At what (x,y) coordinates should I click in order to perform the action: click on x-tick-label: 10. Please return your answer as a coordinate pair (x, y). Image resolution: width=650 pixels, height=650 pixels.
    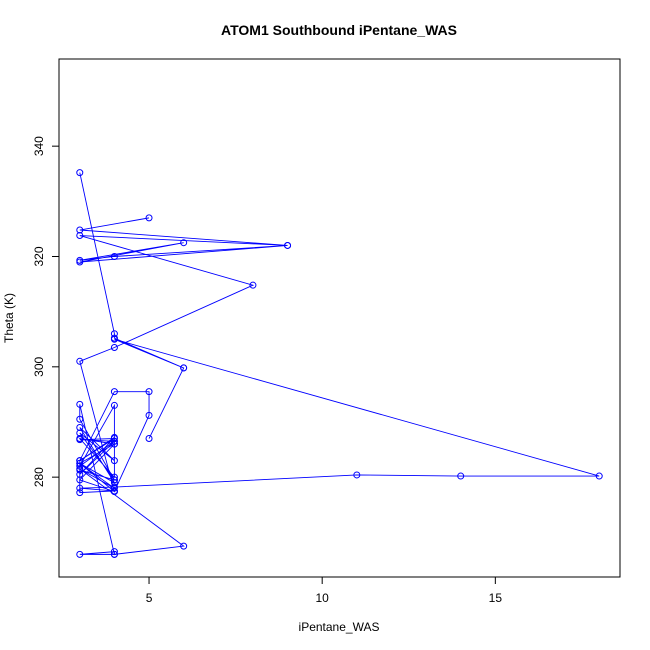
    Looking at the image, I should click on (323, 598).